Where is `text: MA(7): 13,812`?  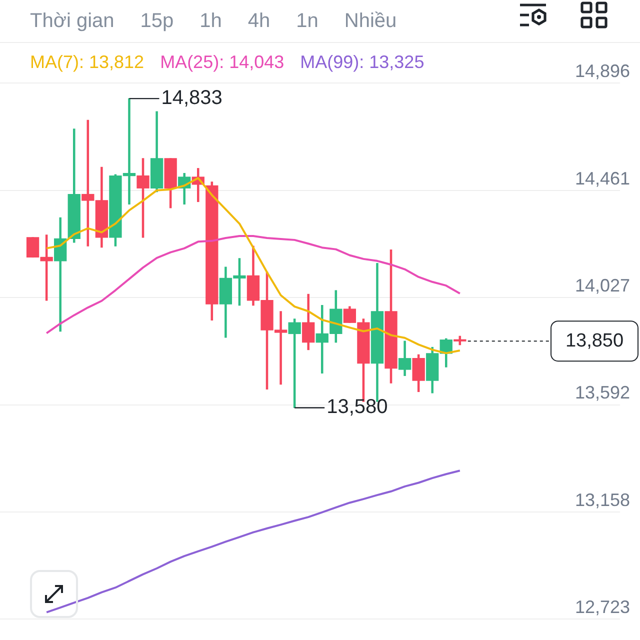 text: MA(7): 13,812 is located at coordinates (87, 62).